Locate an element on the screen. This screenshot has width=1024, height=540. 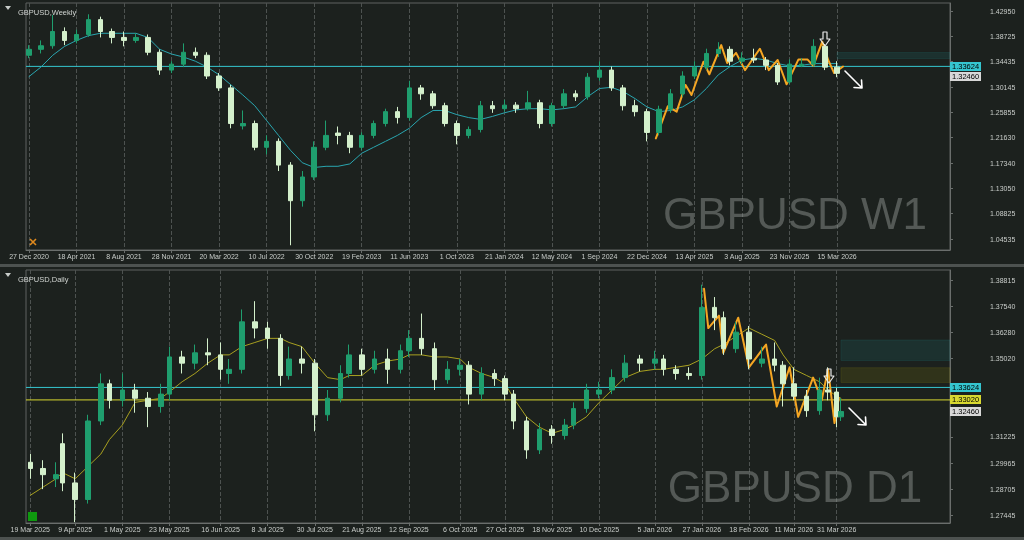
text: GBPUSD W1 is located at coordinates (795, 213).